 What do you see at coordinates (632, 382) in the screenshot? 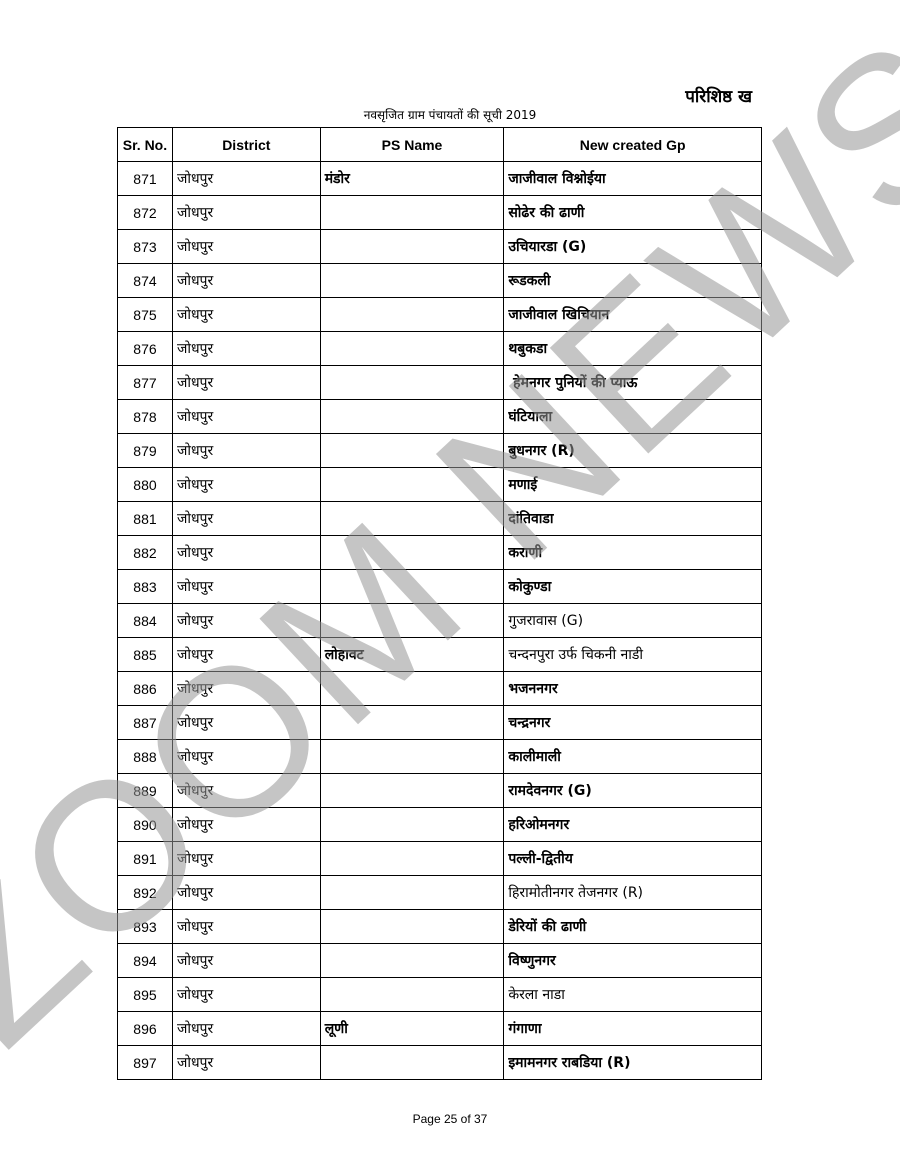
I see `cell-new-gp: हेमनगर पुनियों की प्याऊ` at bounding box center [632, 382].